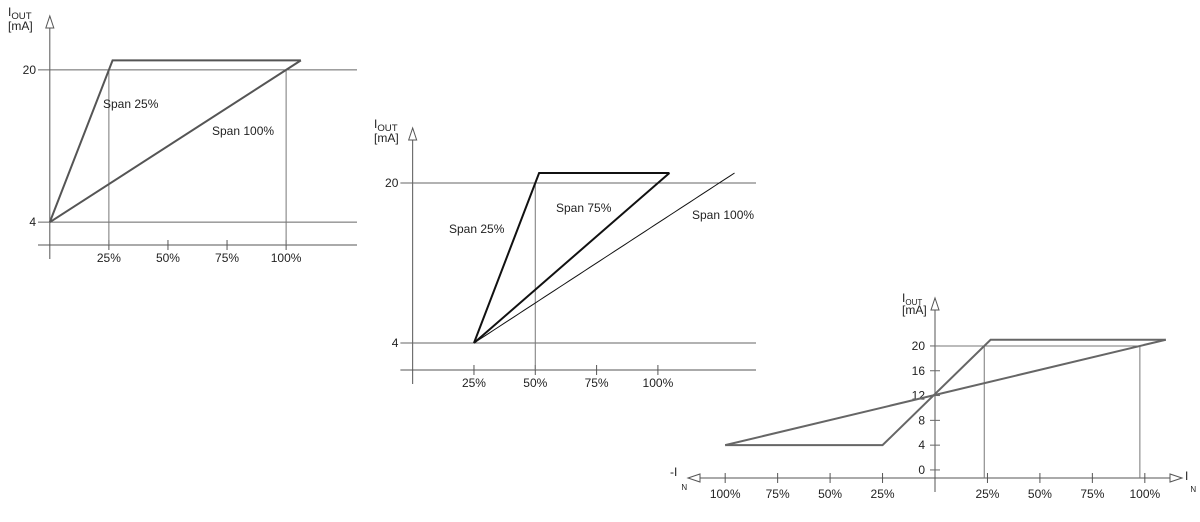  What do you see at coordinates (673, 472) in the screenshot?
I see `x-axis-label-neg-main: -I` at bounding box center [673, 472].